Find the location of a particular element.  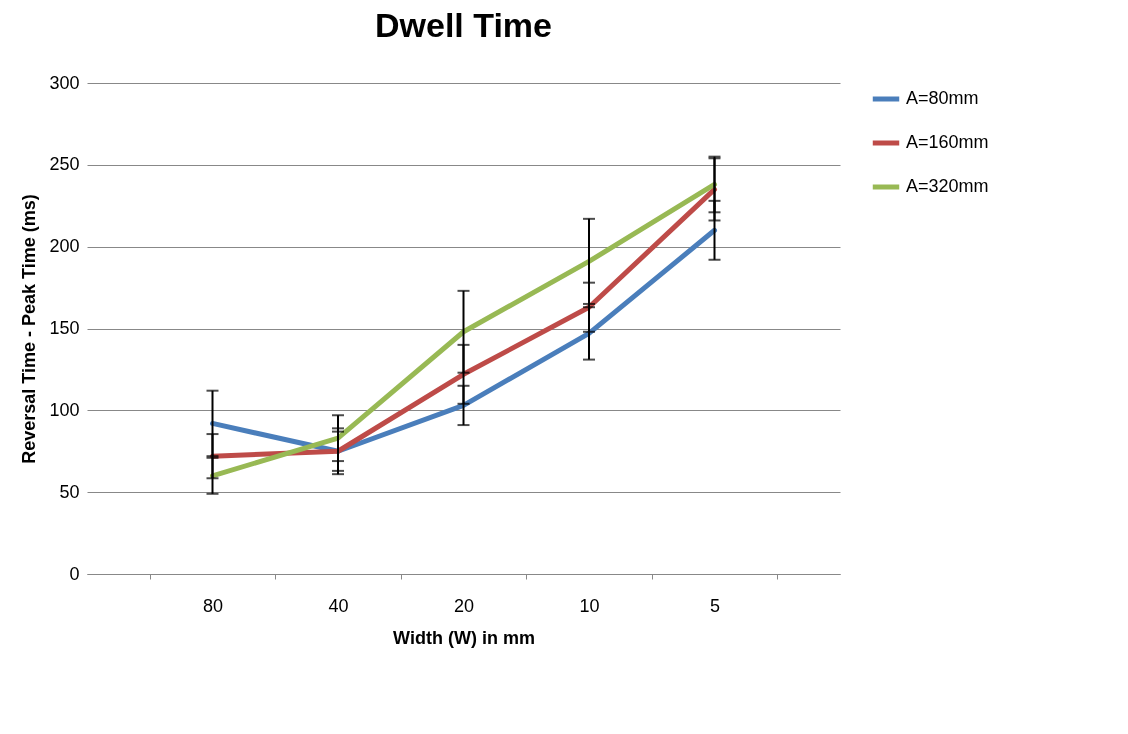

legend-label: A=80mm is located at coordinates (942, 98).